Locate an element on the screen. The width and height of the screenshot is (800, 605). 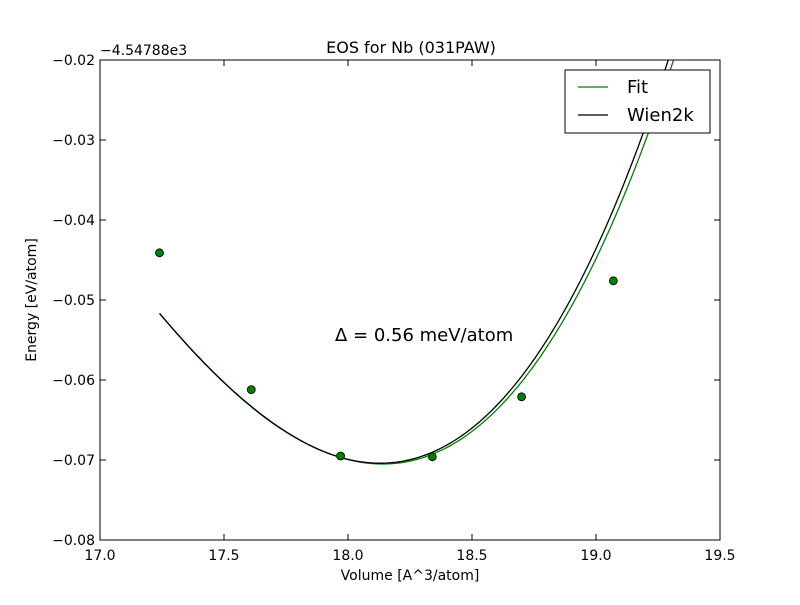
y-tick-label: −0.07 is located at coordinates (73, 461).